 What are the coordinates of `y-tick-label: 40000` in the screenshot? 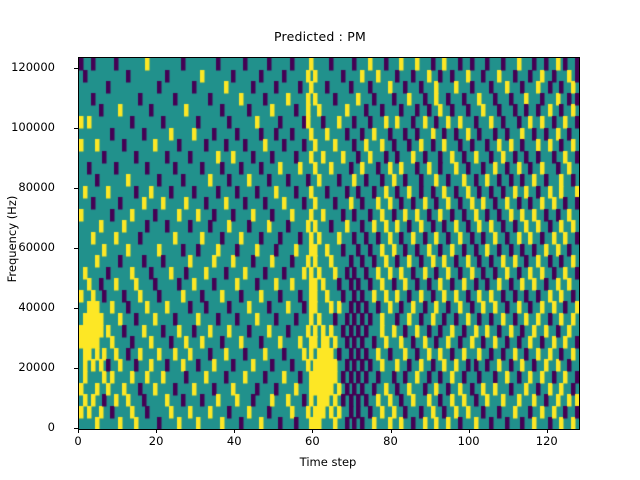 It's located at (36, 307).